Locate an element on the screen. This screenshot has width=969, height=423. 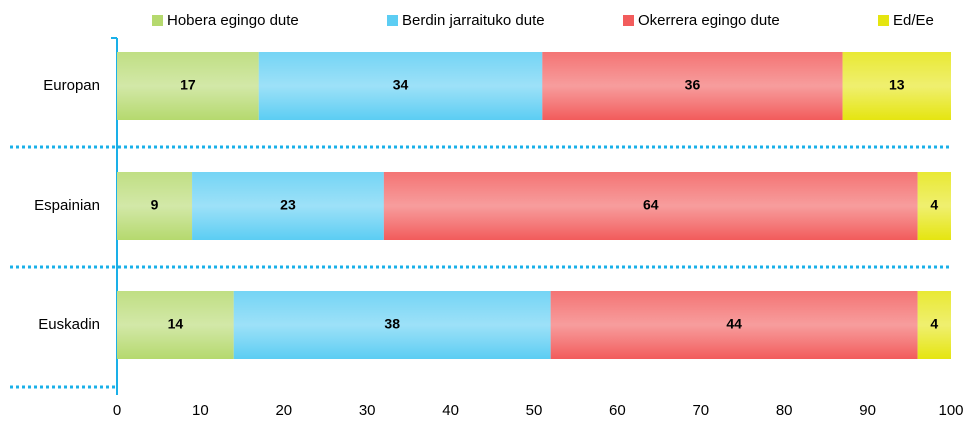
legend-label: Okerrera egingo dute is located at coordinates (709, 20).